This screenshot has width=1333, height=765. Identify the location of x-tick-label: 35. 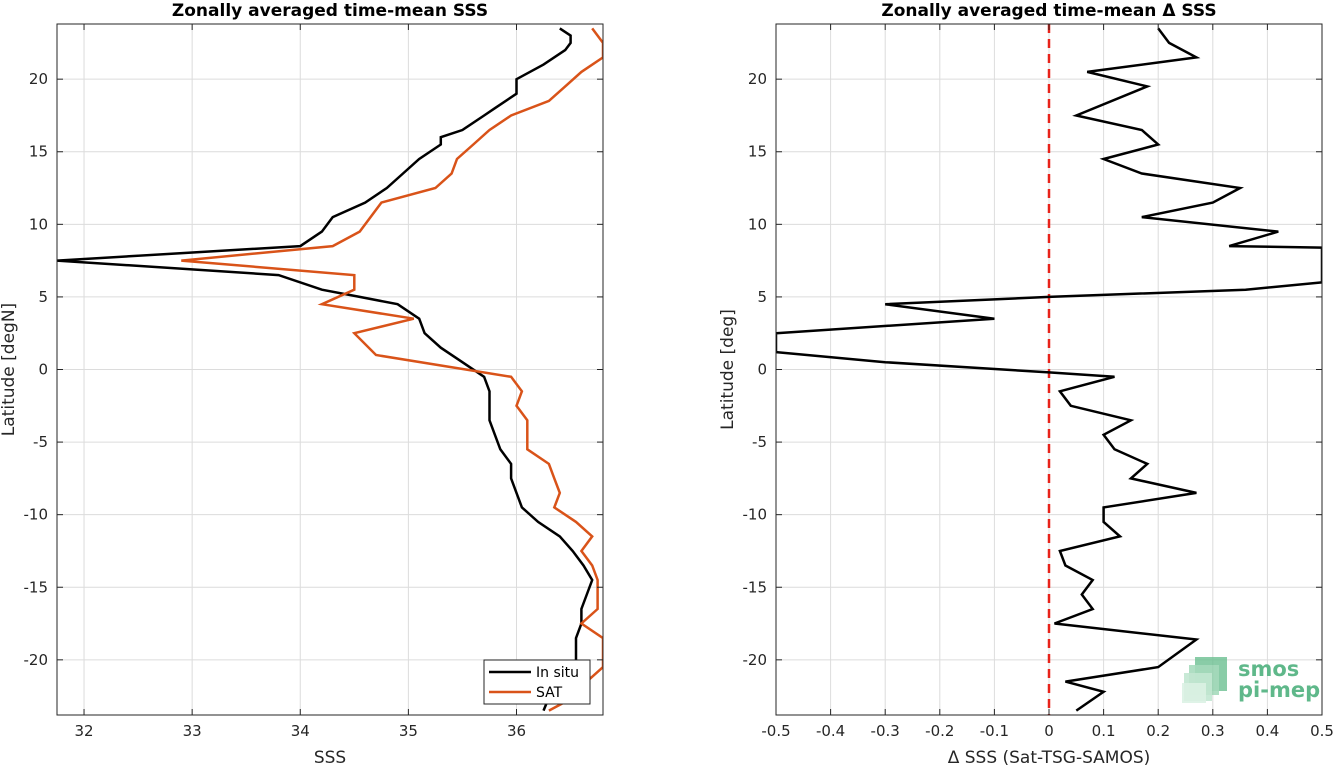
(408, 731).